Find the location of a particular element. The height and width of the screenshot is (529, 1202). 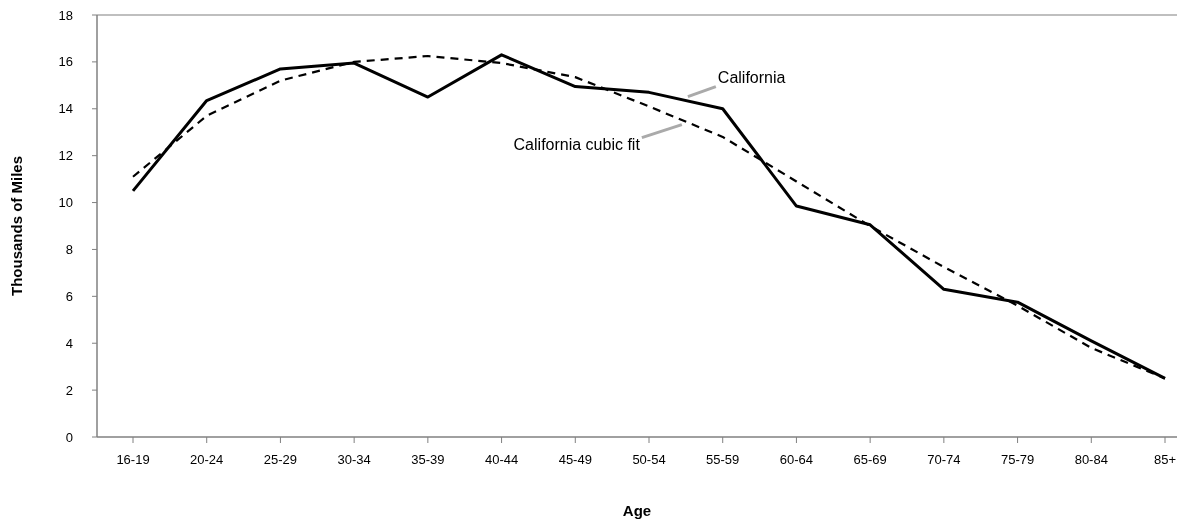

y-tick-label: 16 is located at coordinates (65, 62).